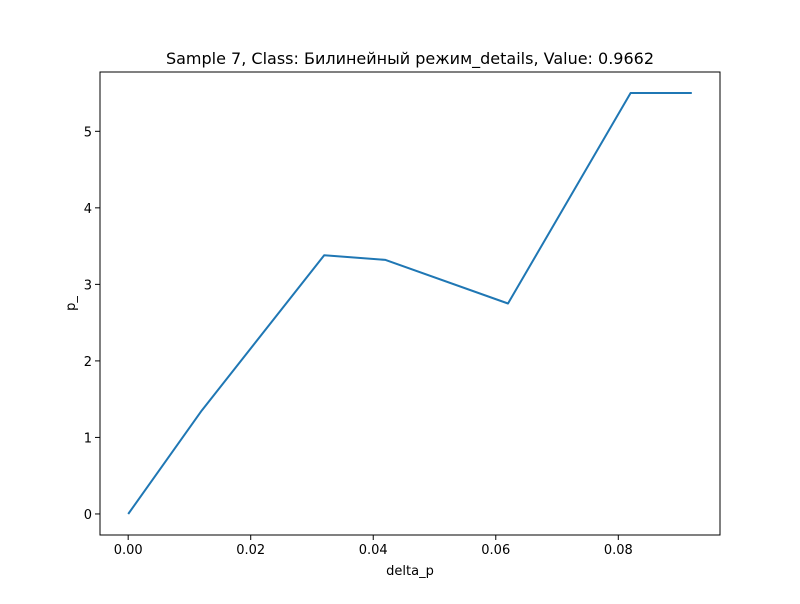 This screenshot has height=604, width=800. I want to click on y-tick-label: 0, so click(88, 515).